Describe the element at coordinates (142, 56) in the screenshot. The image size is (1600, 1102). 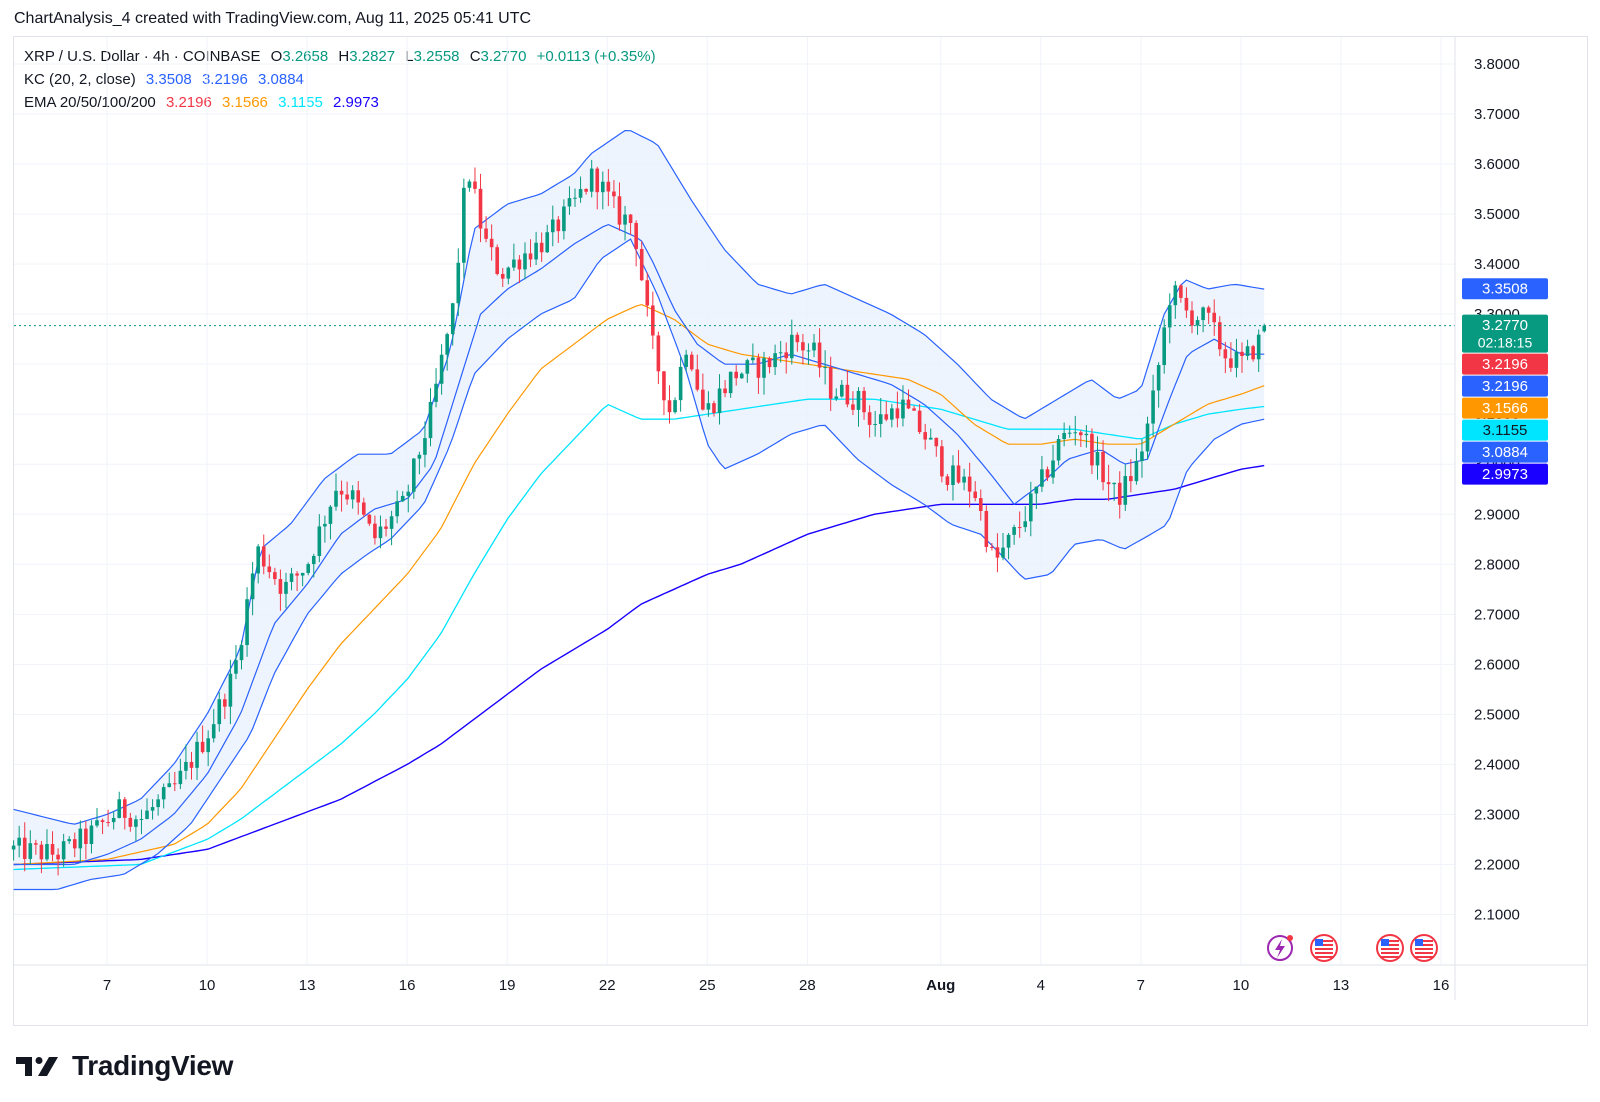
I see `symbol-label: XRP / U.S. Dollar · 4h · COINBASE` at that location.